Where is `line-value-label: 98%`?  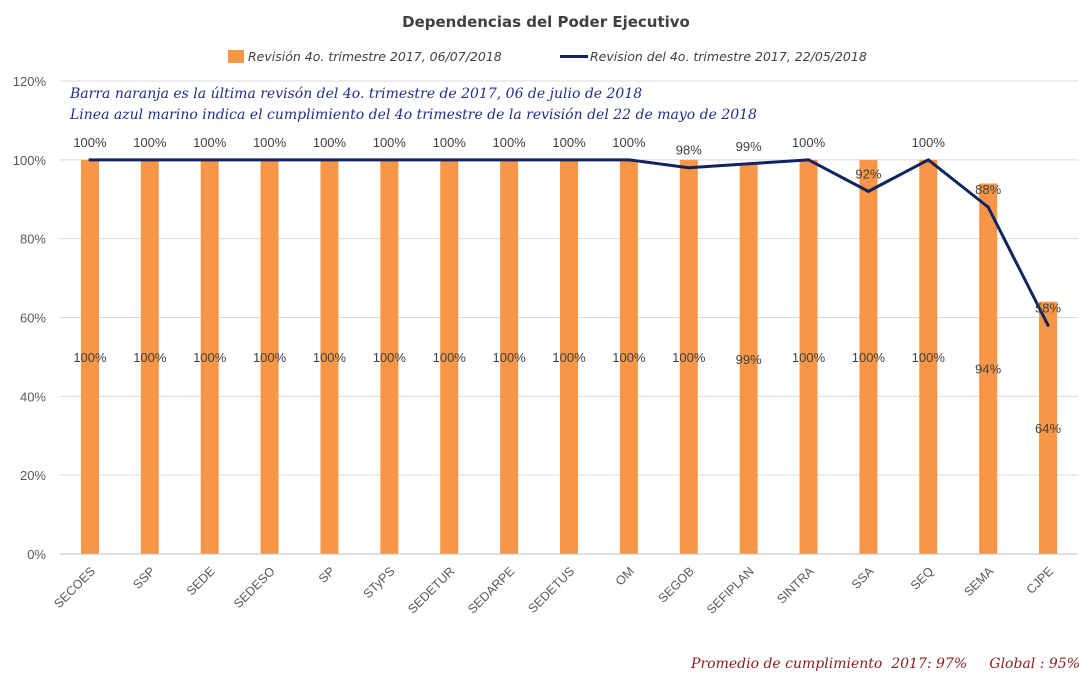 line-value-label: 98% is located at coordinates (689, 150).